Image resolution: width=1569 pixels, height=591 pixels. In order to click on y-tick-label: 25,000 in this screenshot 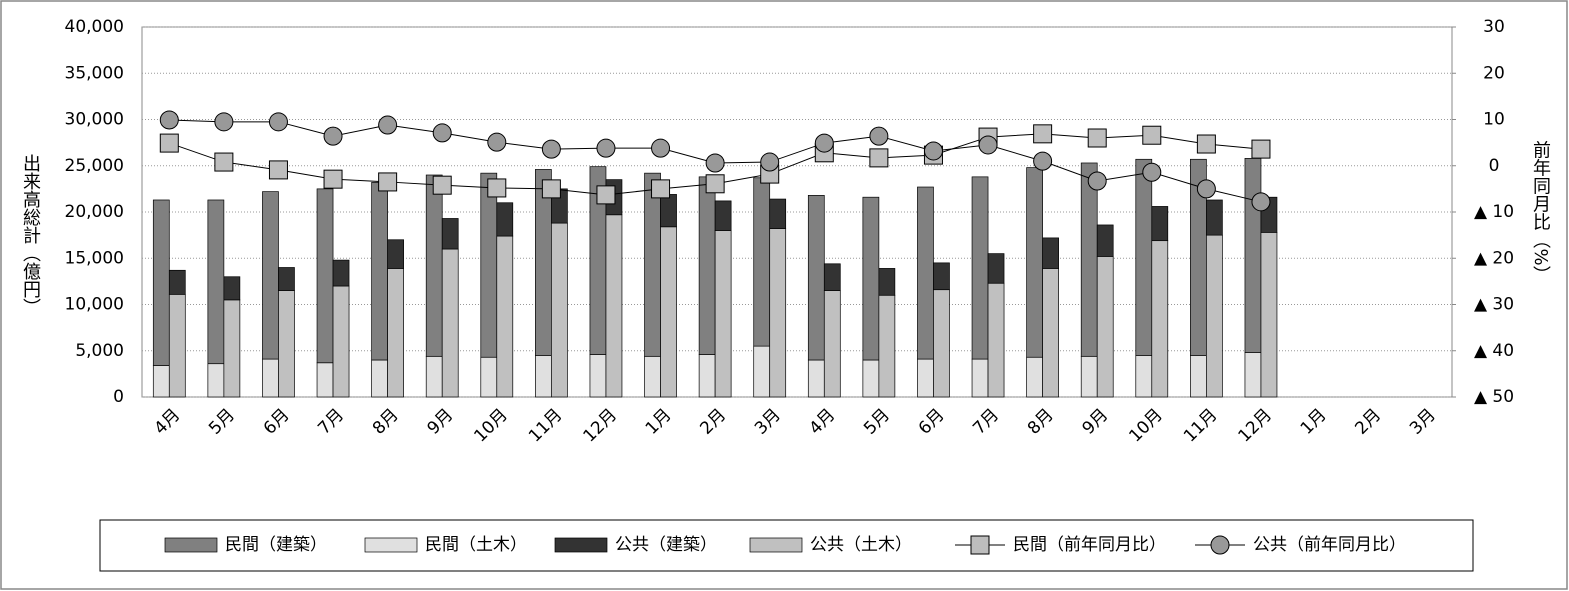, I will do `click(94, 166)`.